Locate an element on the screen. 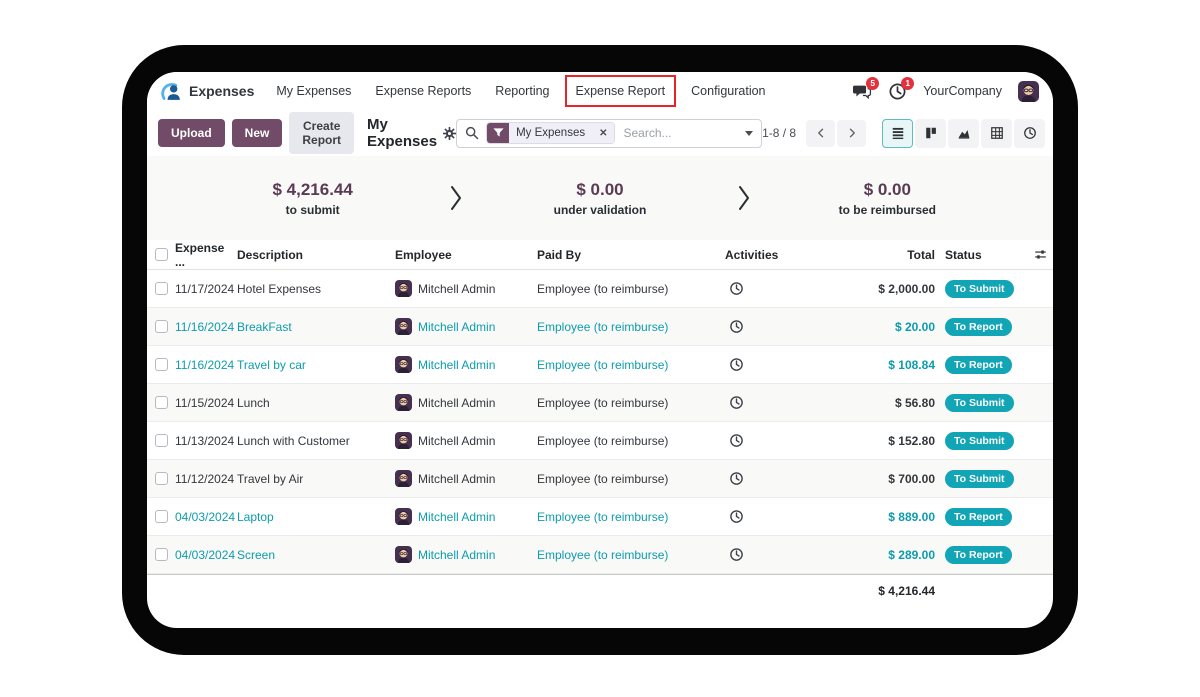 The image size is (1200, 697). expenses-app-icon is located at coordinates (171, 91).